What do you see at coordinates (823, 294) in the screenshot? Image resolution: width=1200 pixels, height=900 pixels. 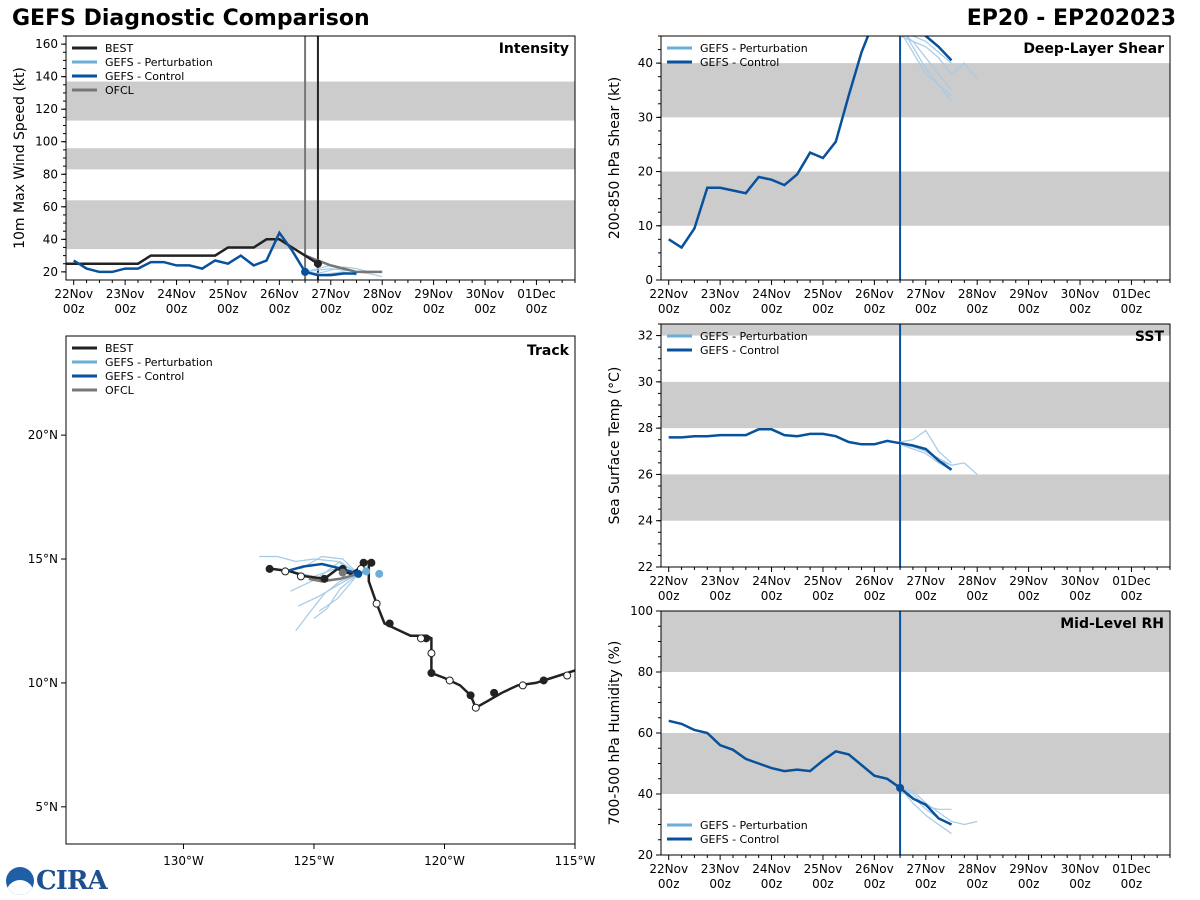 I see `shear-x-tick-label: 25Nov` at bounding box center [823, 294].